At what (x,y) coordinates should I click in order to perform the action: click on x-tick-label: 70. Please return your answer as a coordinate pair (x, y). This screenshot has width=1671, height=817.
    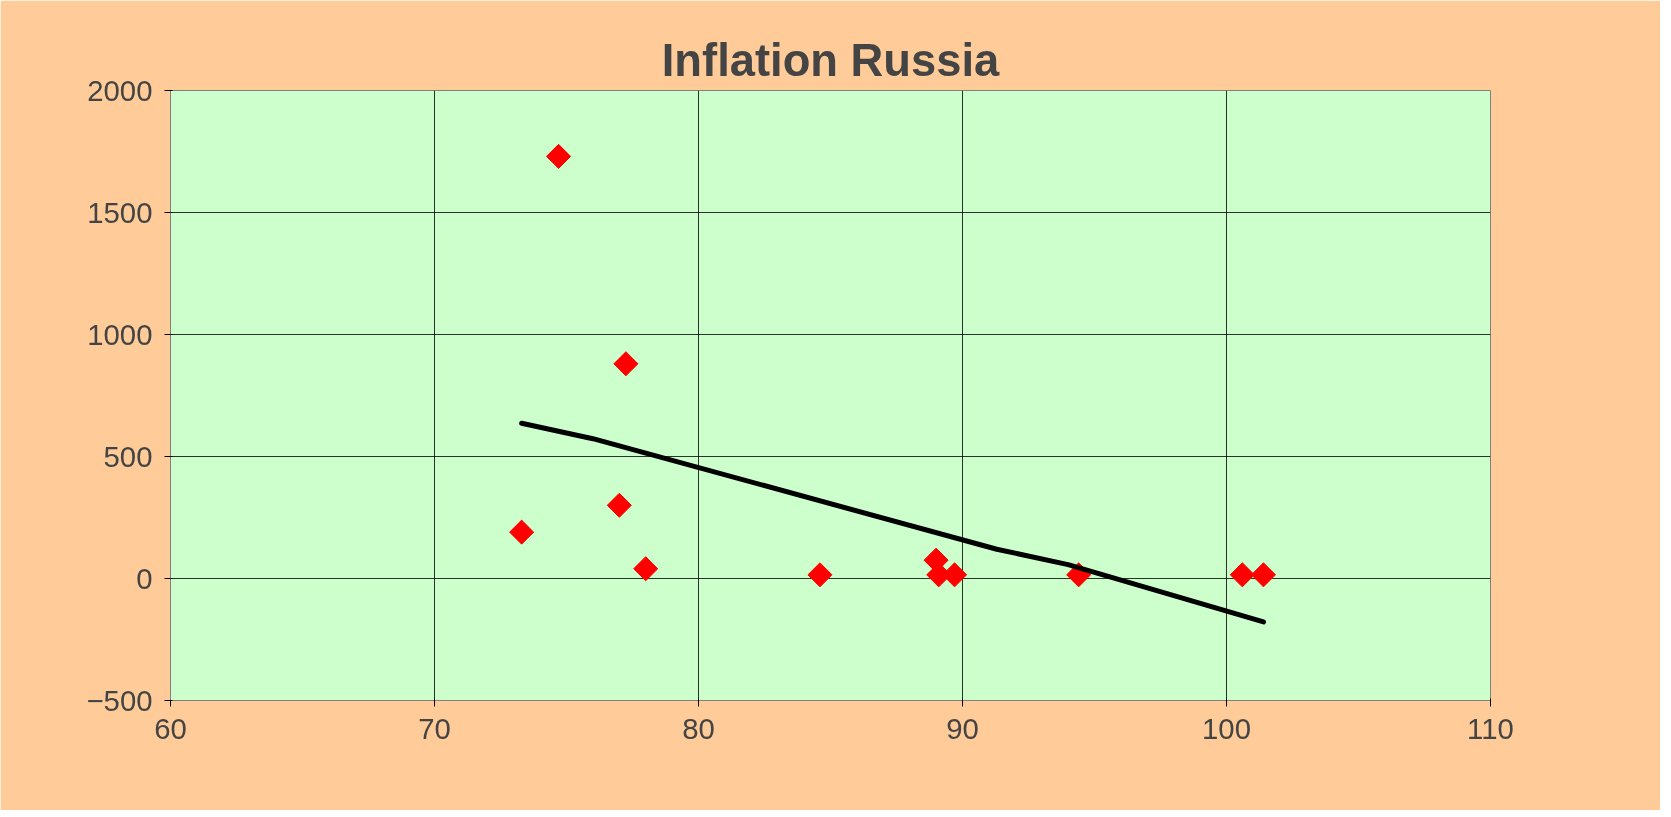
    Looking at the image, I should click on (434, 728).